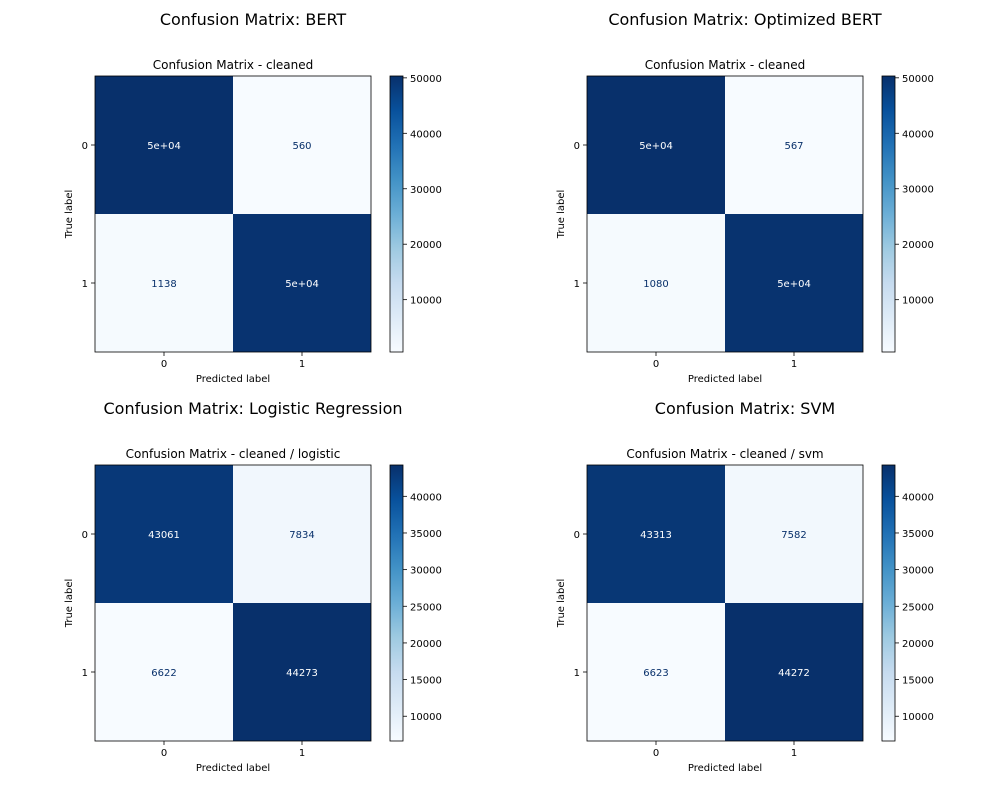 Image resolution: width=1000 pixels, height=800 pixels. I want to click on cell-value-label: 7582, so click(793, 535).